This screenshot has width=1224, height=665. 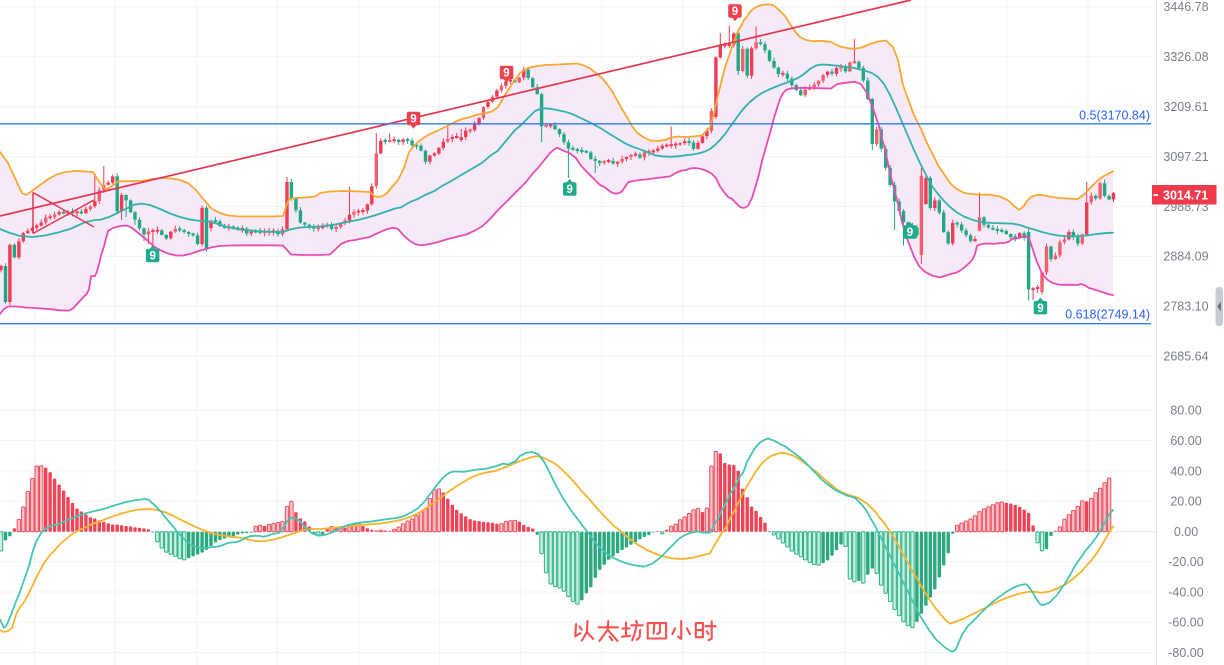 What do you see at coordinates (1185, 441) in the screenshot?
I see `svg-text: 60.00` at bounding box center [1185, 441].